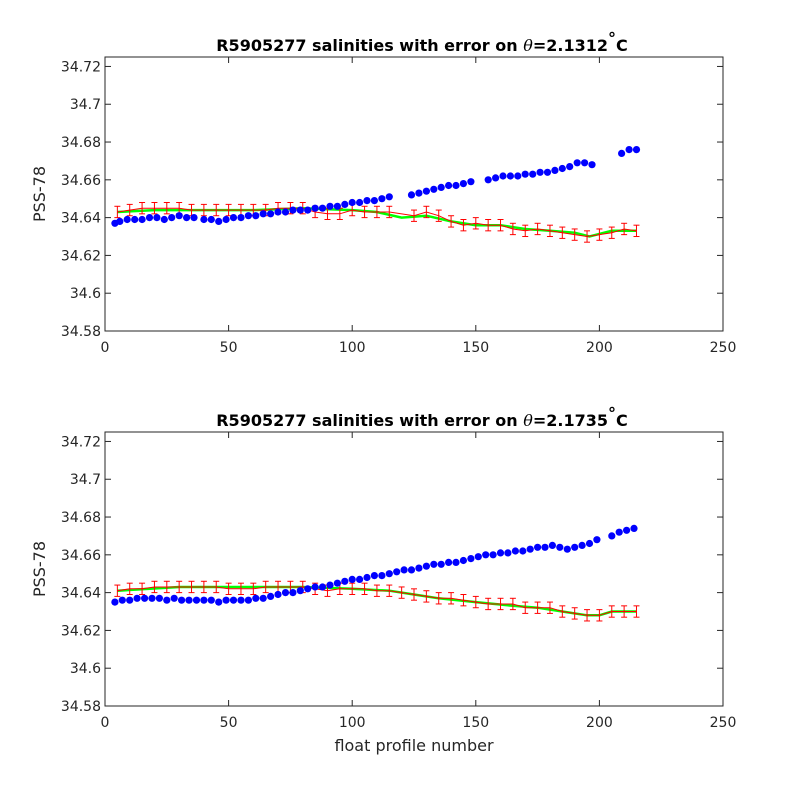 The image size is (800, 800). What do you see at coordinates (377, 222) in the screenshot?
I see `calibrated-salinity-line` at bounding box center [377, 222].